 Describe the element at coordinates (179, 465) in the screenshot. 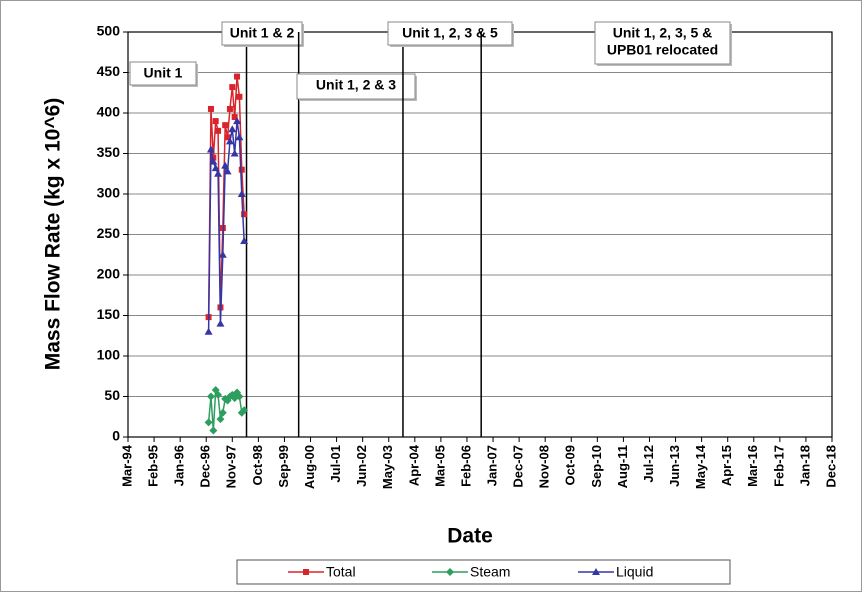

I see `x-tick-label: Jan-96` at that location.